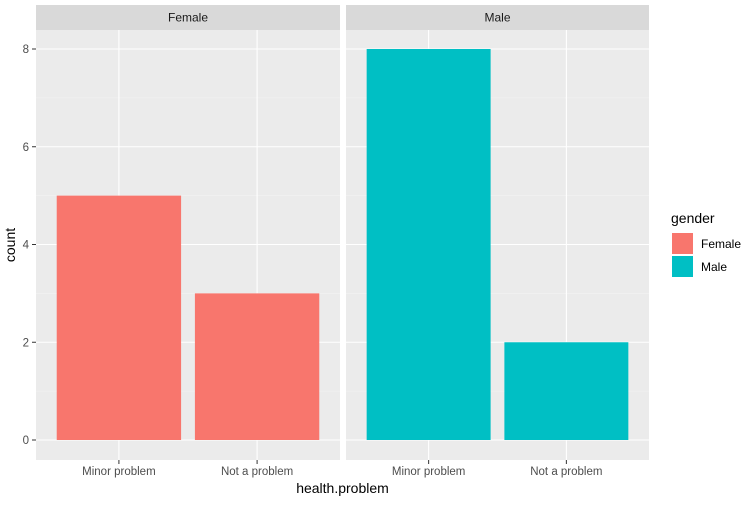 Image resolution: width=751 pixels, height=507 pixels. I want to click on facet-strip-female, so click(188, 17).